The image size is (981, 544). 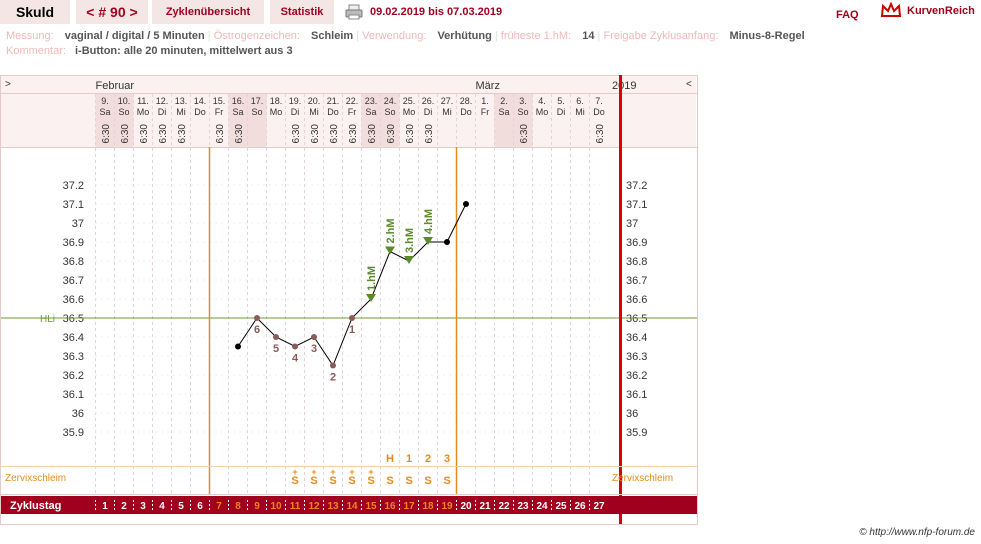 I want to click on date-label: 27., so click(x=447, y=101).